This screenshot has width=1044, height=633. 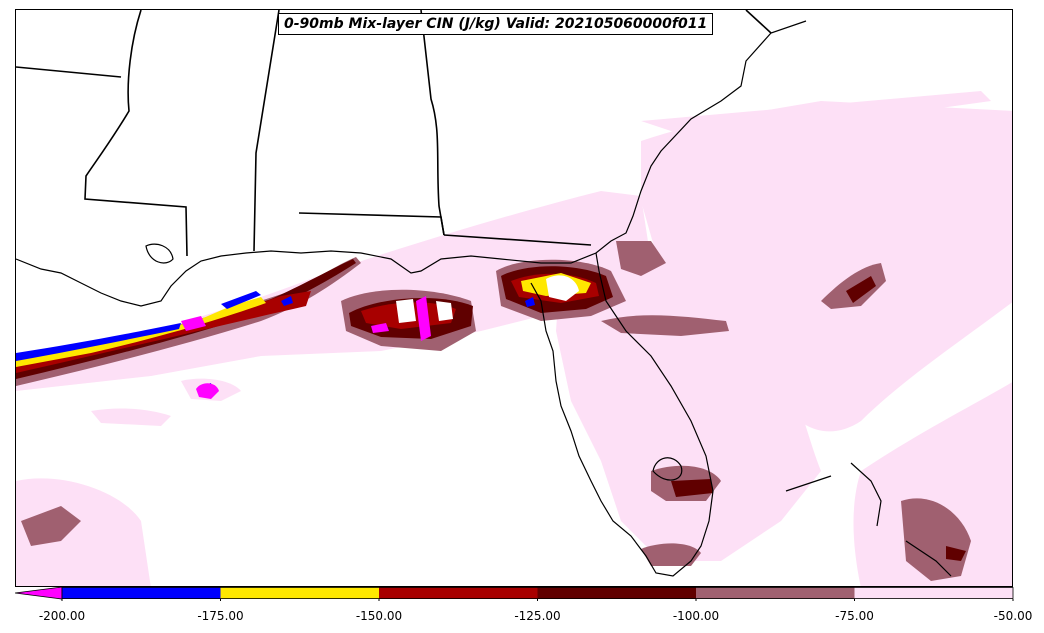 I want to click on cin-clear-cells, so click(x=487, y=299).